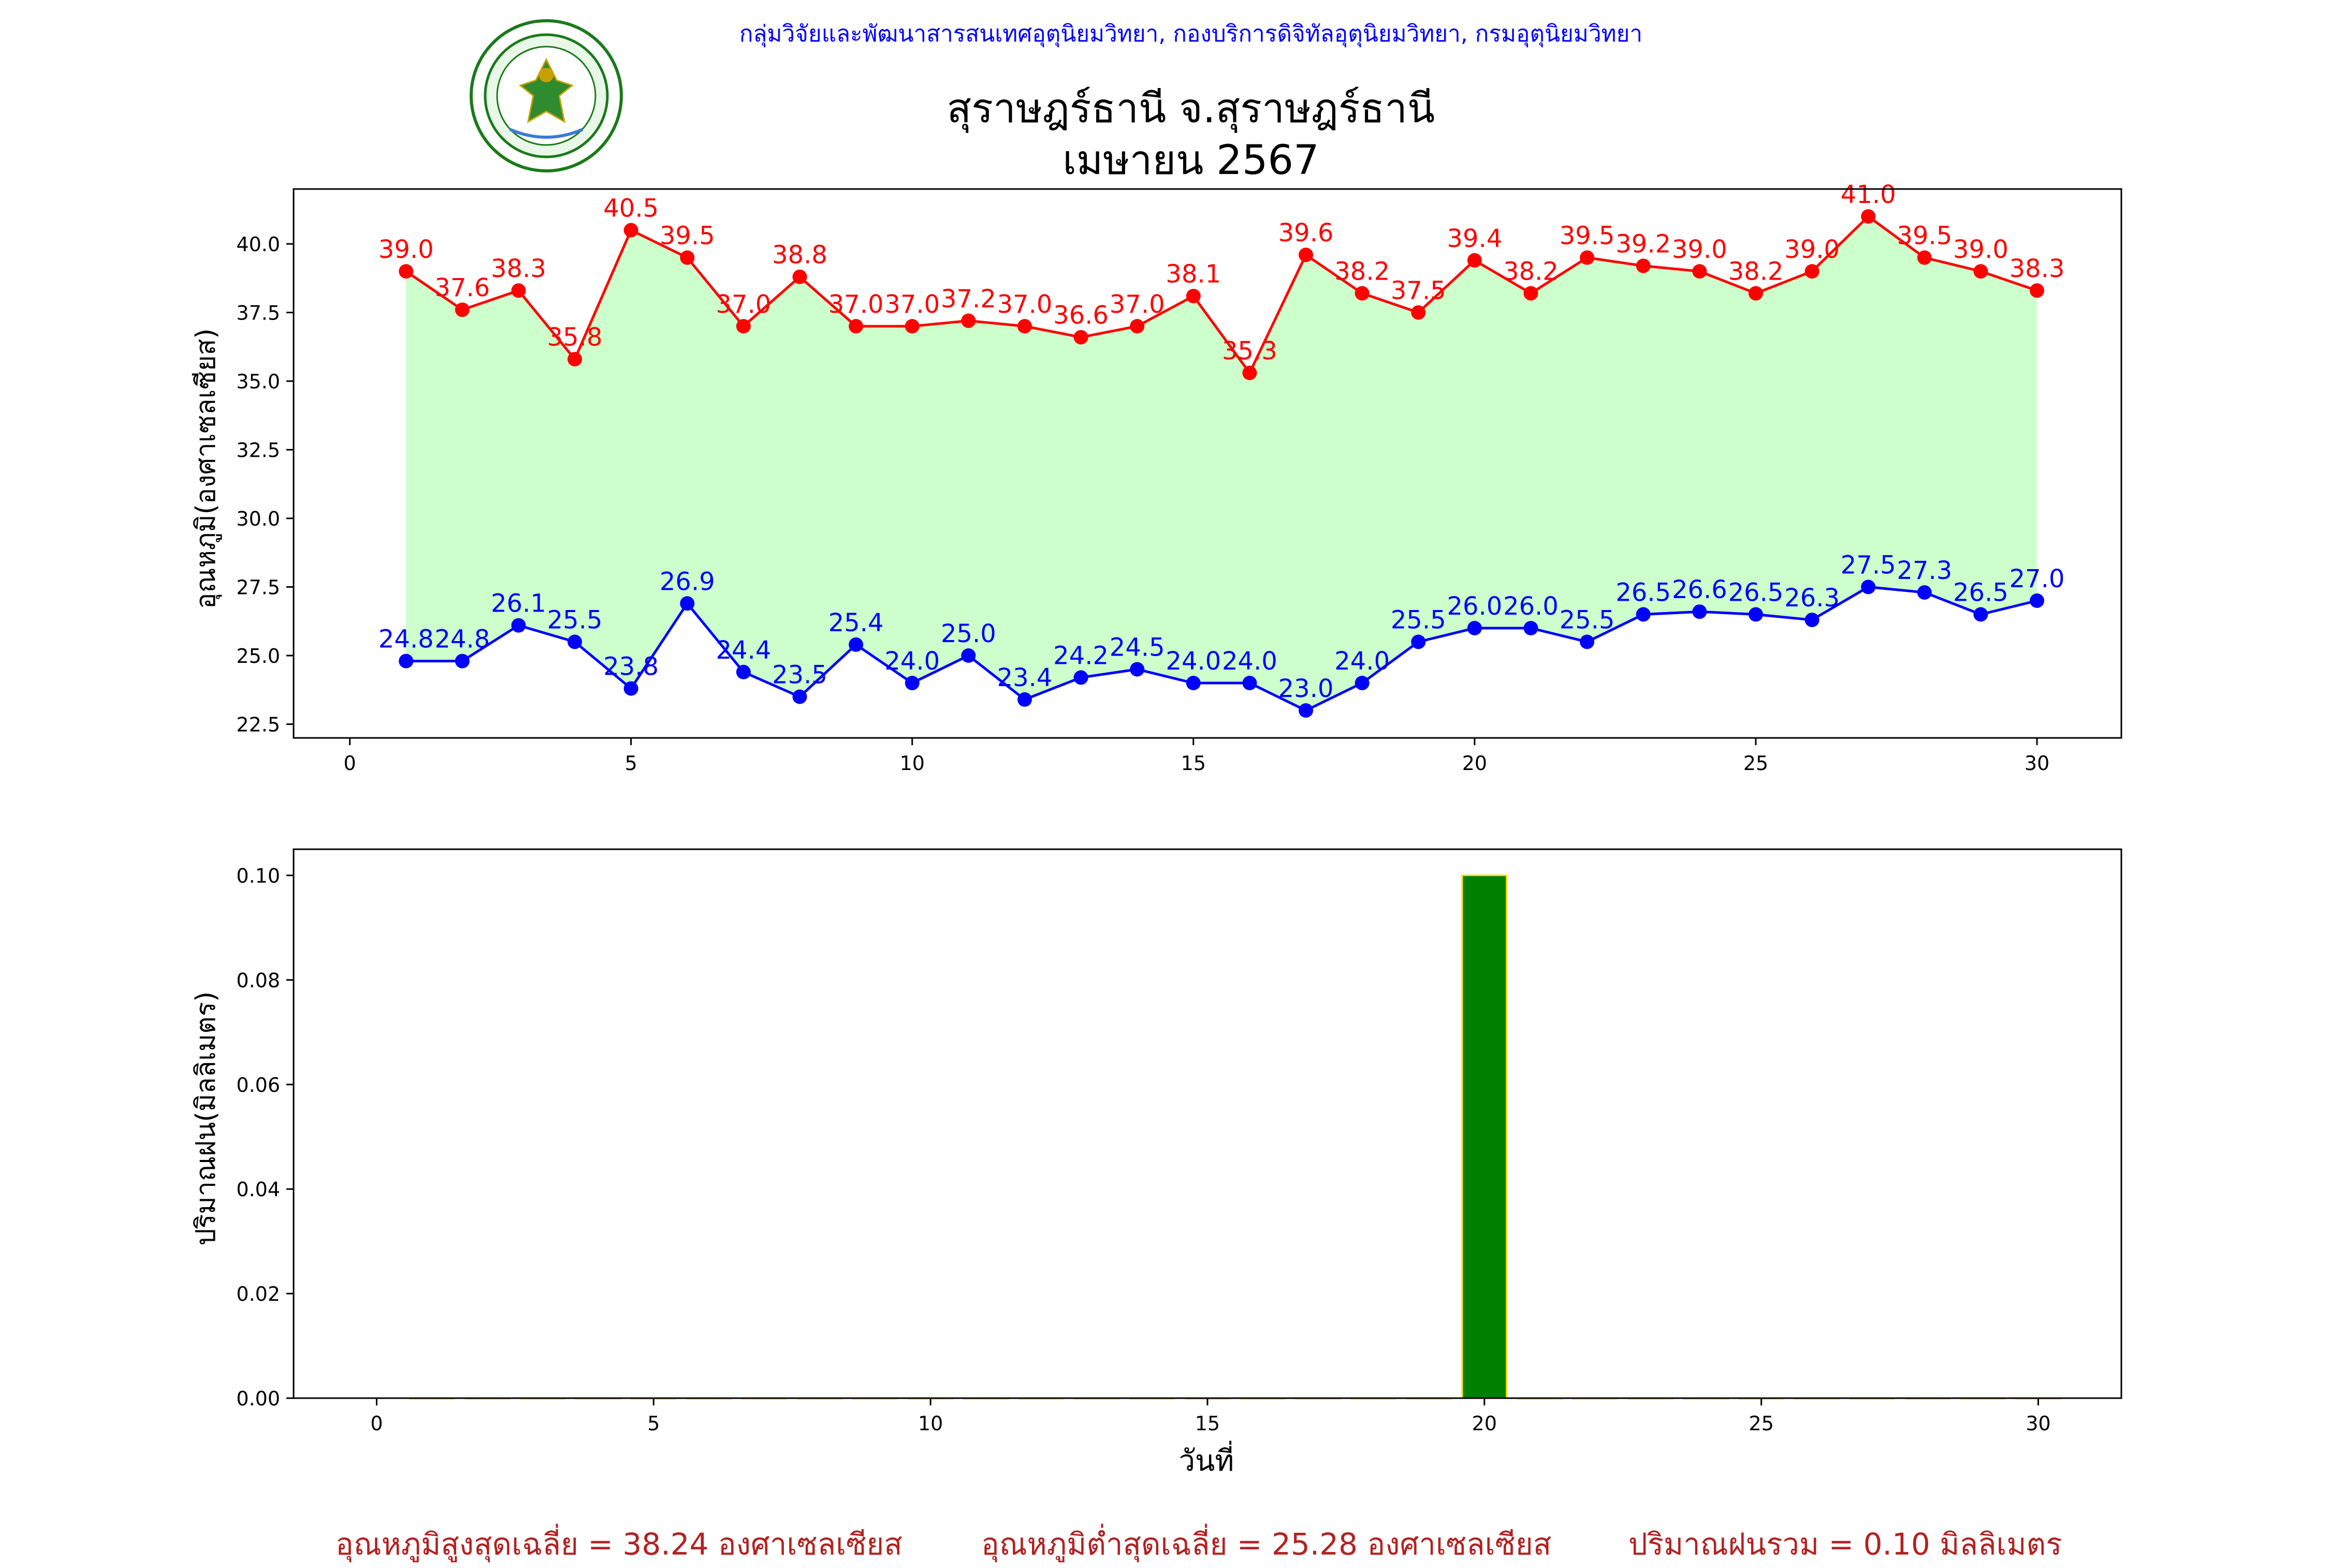  What do you see at coordinates (258, 980) in the screenshot?
I see `rainfall-y-tick-label: 0.08` at bounding box center [258, 980].